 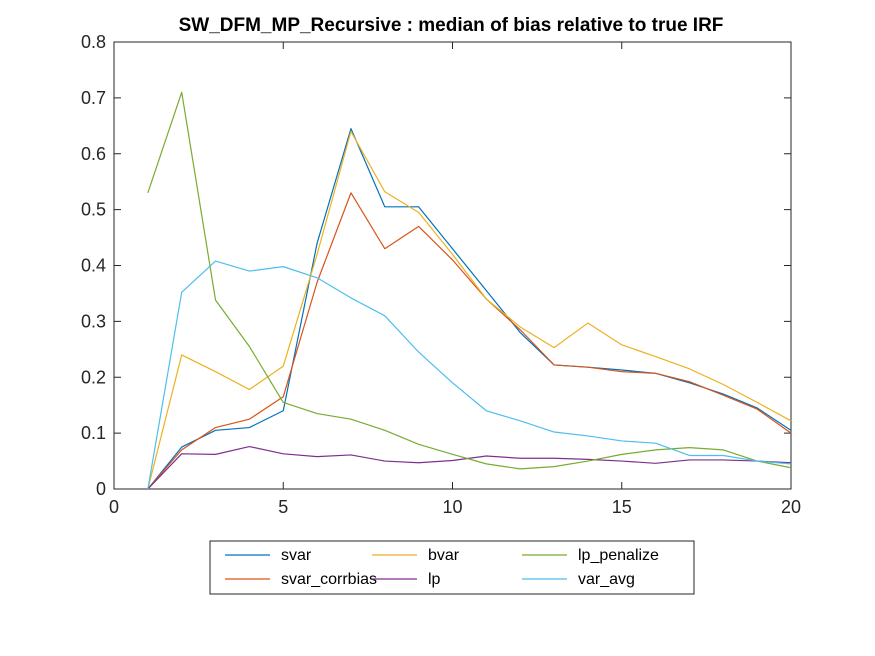 I want to click on x-tick-label: 5, so click(x=283, y=507).